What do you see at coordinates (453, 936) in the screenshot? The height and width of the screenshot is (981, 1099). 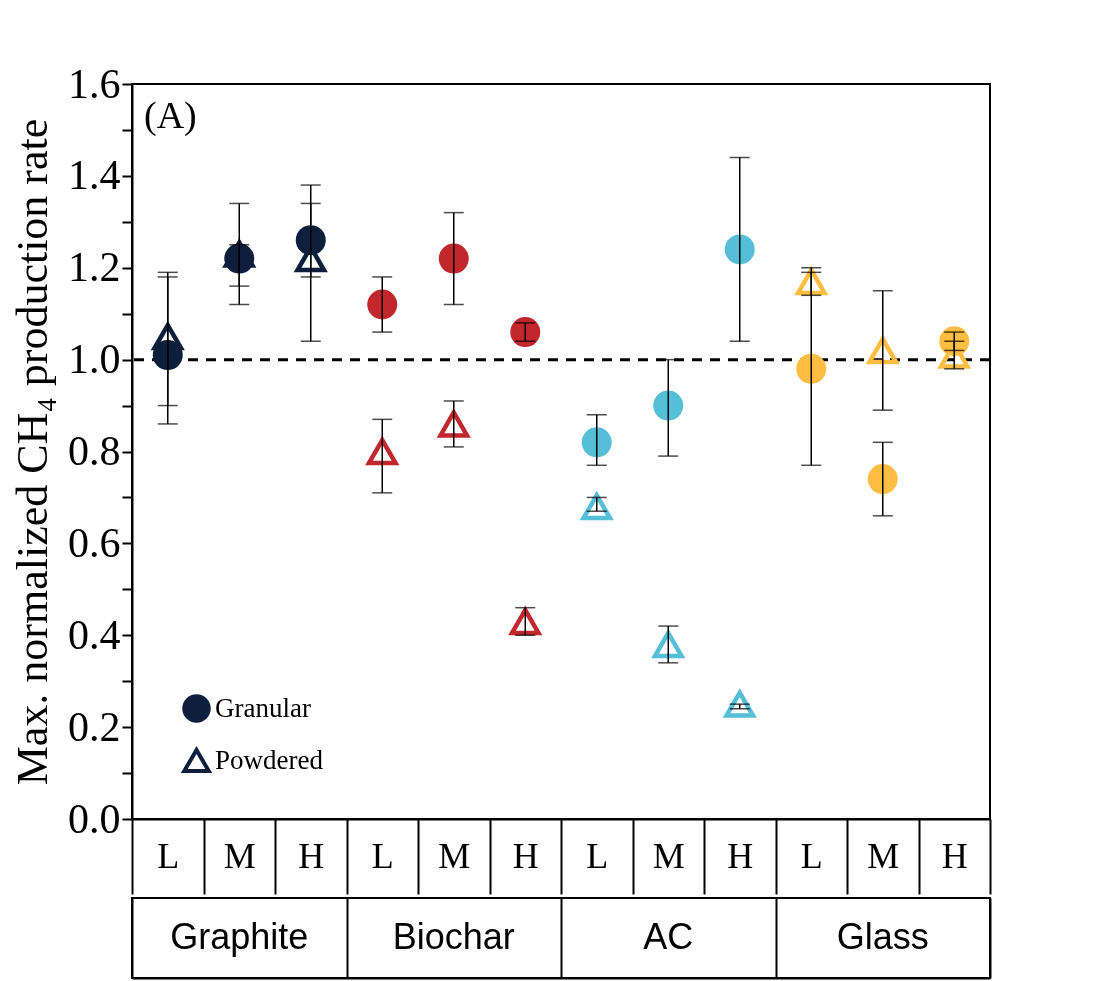 I see `text: Biochar` at bounding box center [453, 936].